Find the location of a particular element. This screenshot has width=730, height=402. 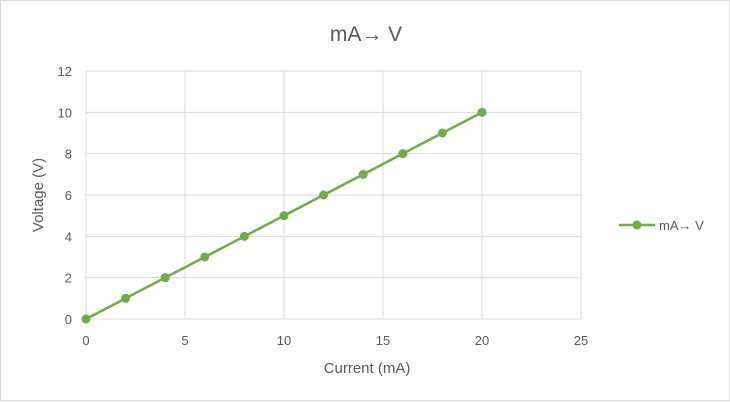

x-tick-label: 0 is located at coordinates (85, 340).